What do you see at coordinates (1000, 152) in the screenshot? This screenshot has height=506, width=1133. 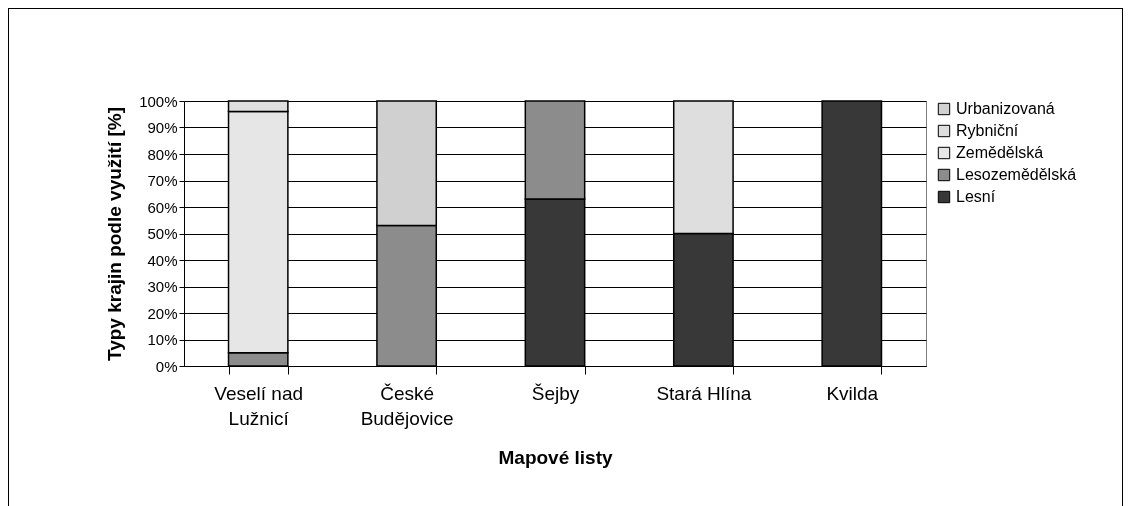 I see `legend-label: Zemědělská` at bounding box center [1000, 152].